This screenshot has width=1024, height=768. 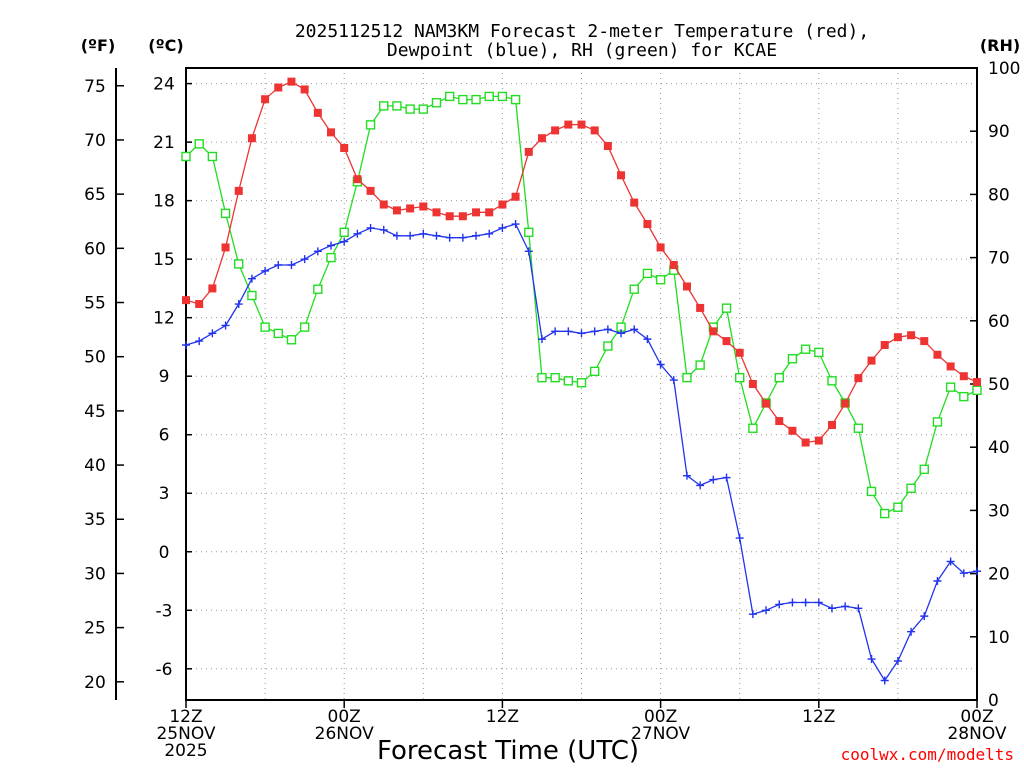 I want to click on rh-tick-label: 80, so click(x=999, y=195).